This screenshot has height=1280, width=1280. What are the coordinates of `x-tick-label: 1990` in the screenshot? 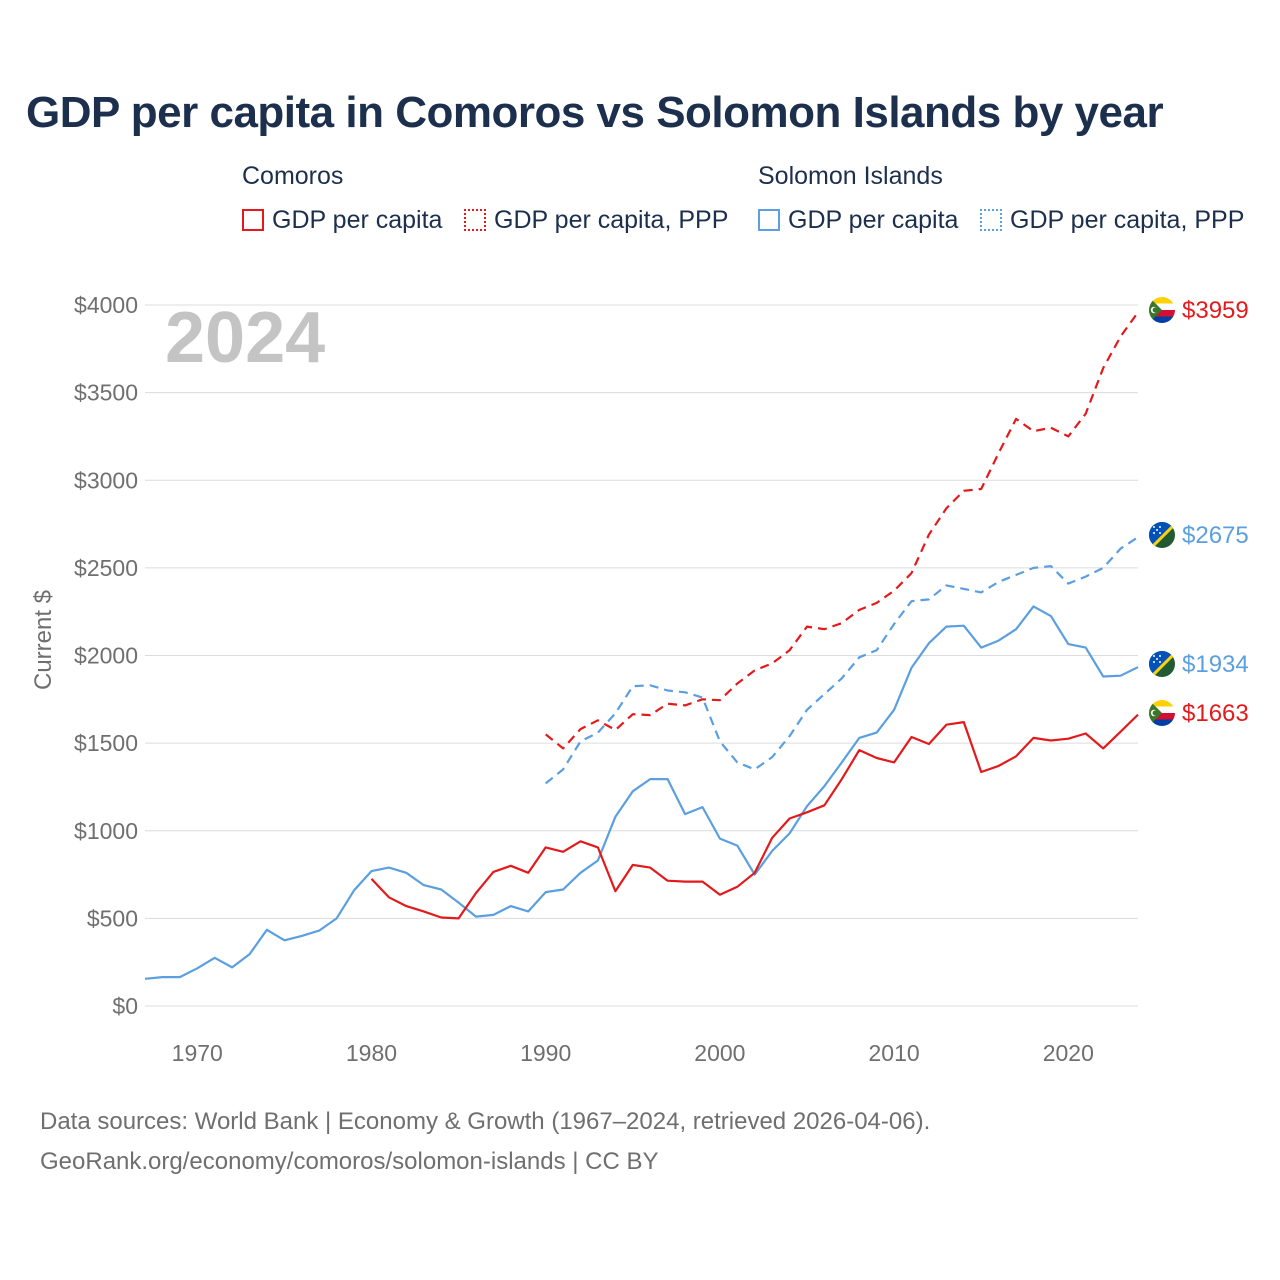 It's located at (545, 1053).